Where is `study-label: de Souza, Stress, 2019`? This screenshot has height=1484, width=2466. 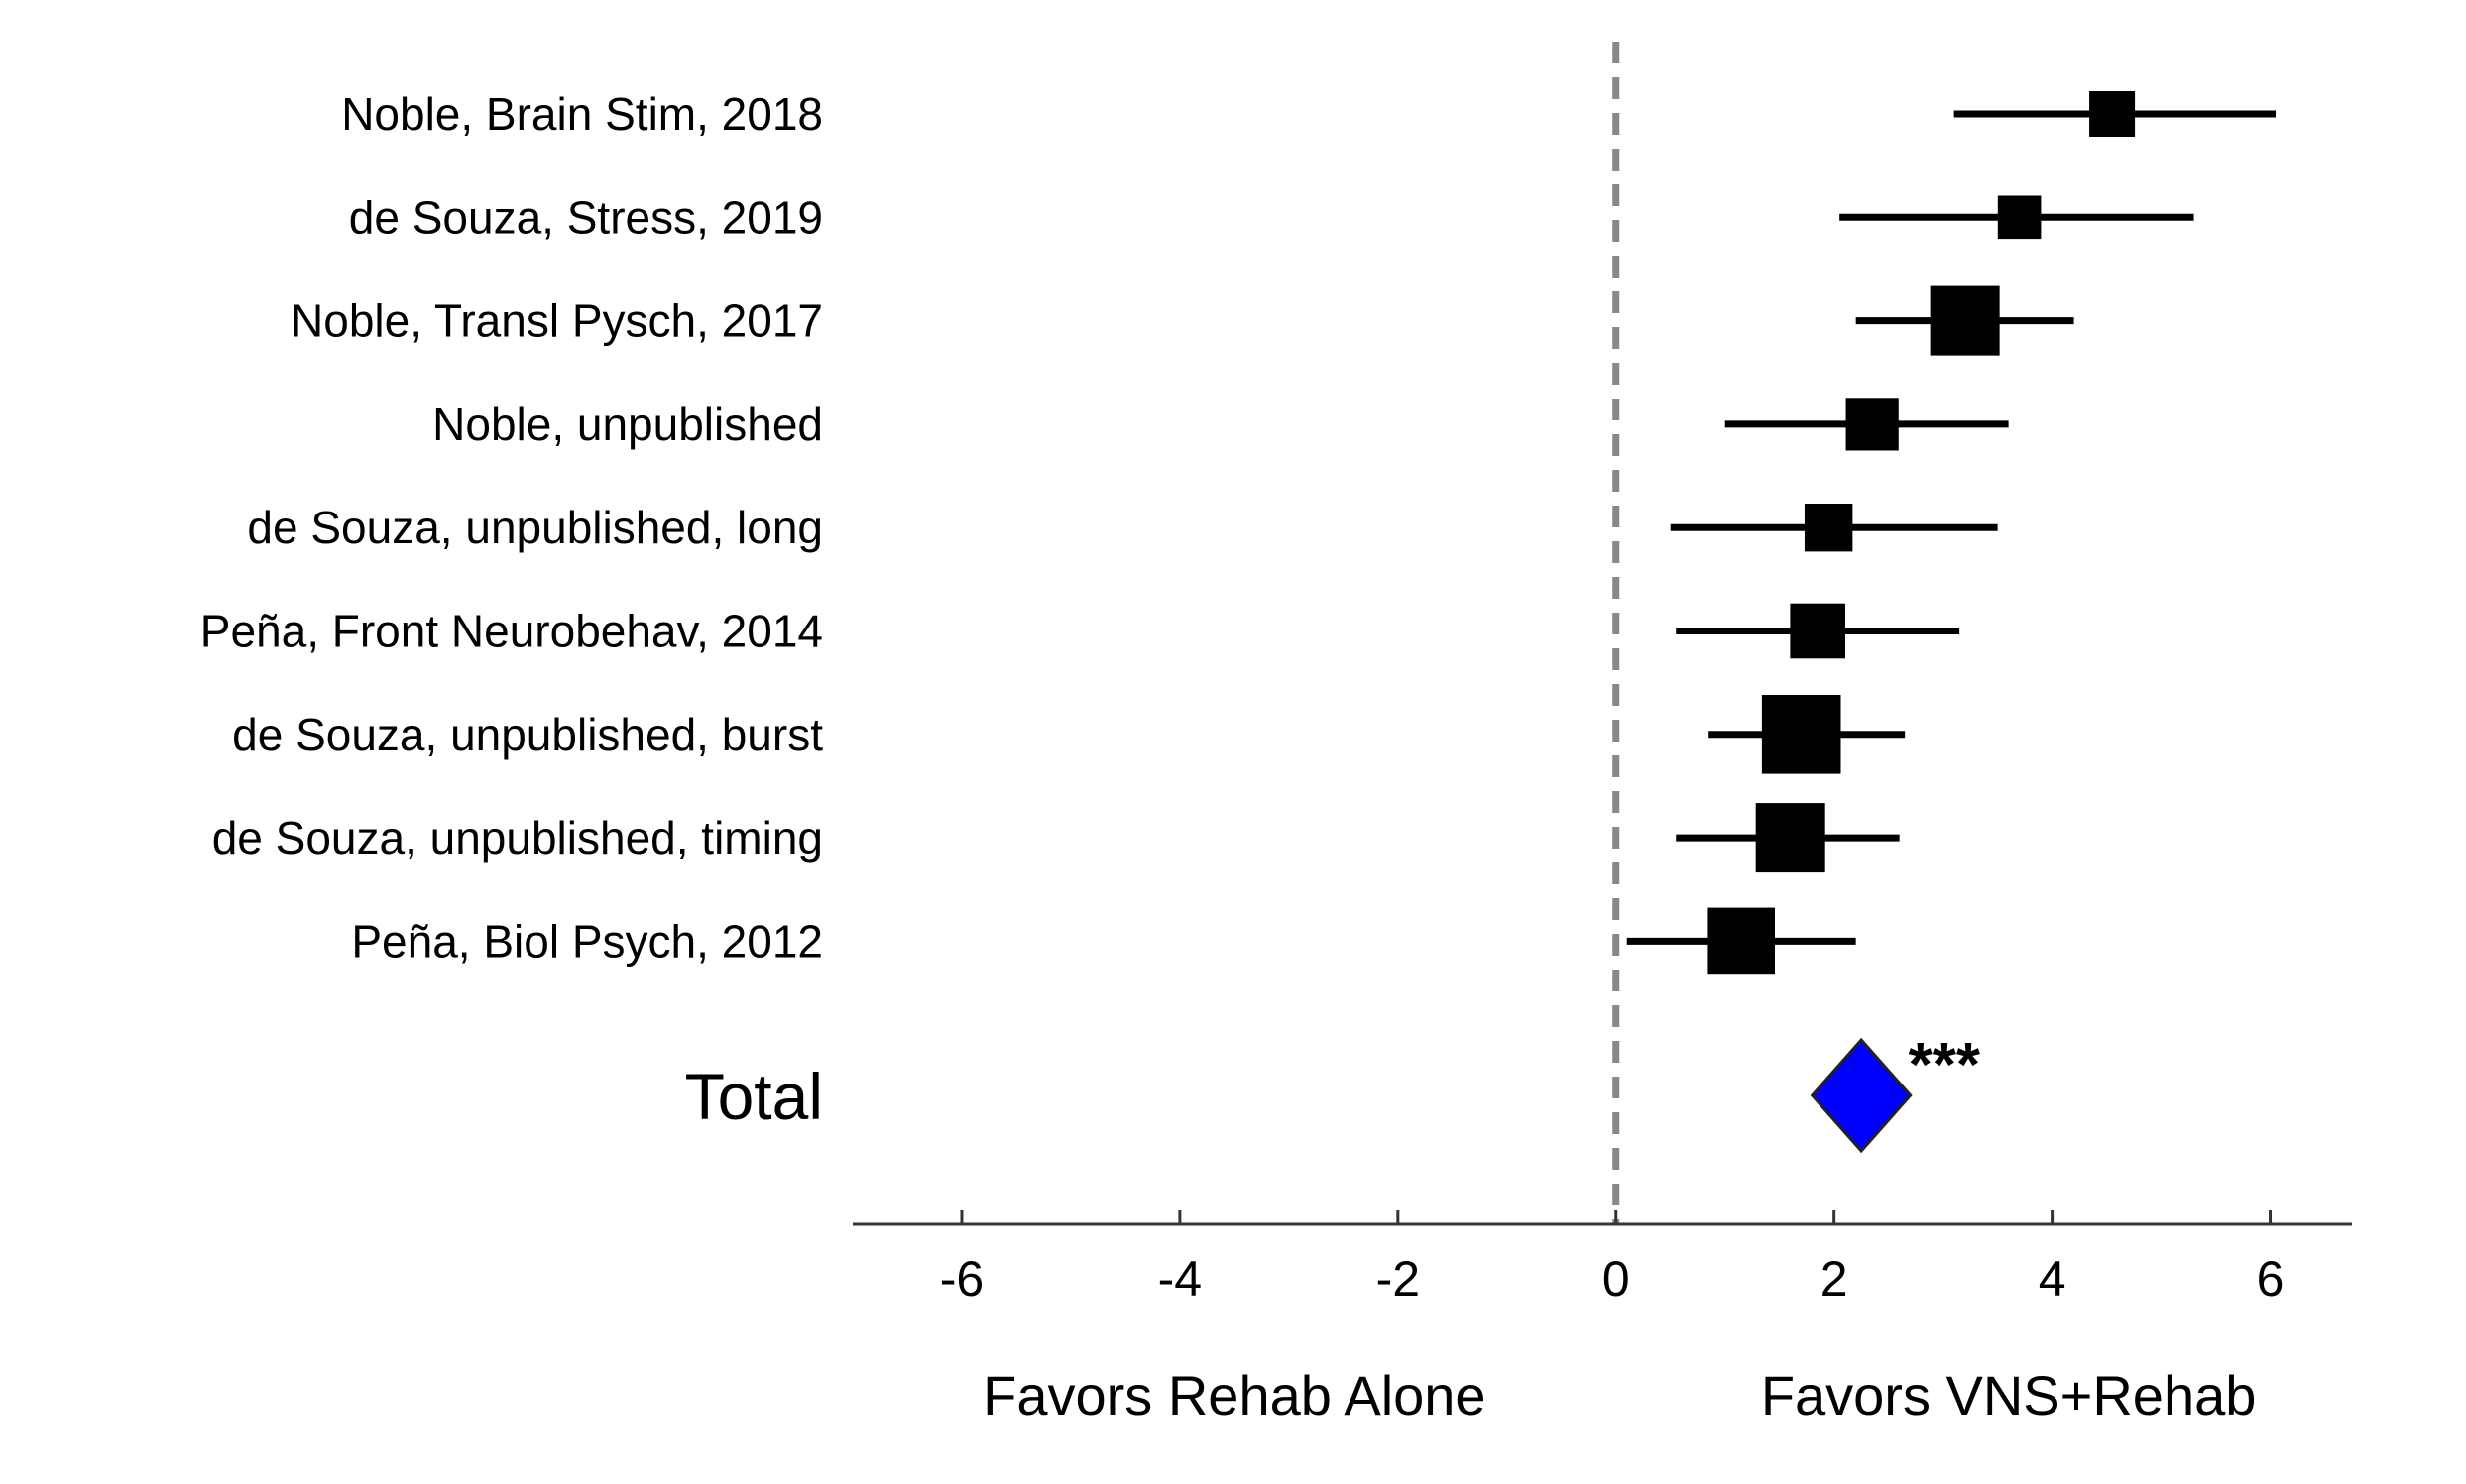
study-label: de Souza, Stress, 2019 is located at coordinates (586, 217).